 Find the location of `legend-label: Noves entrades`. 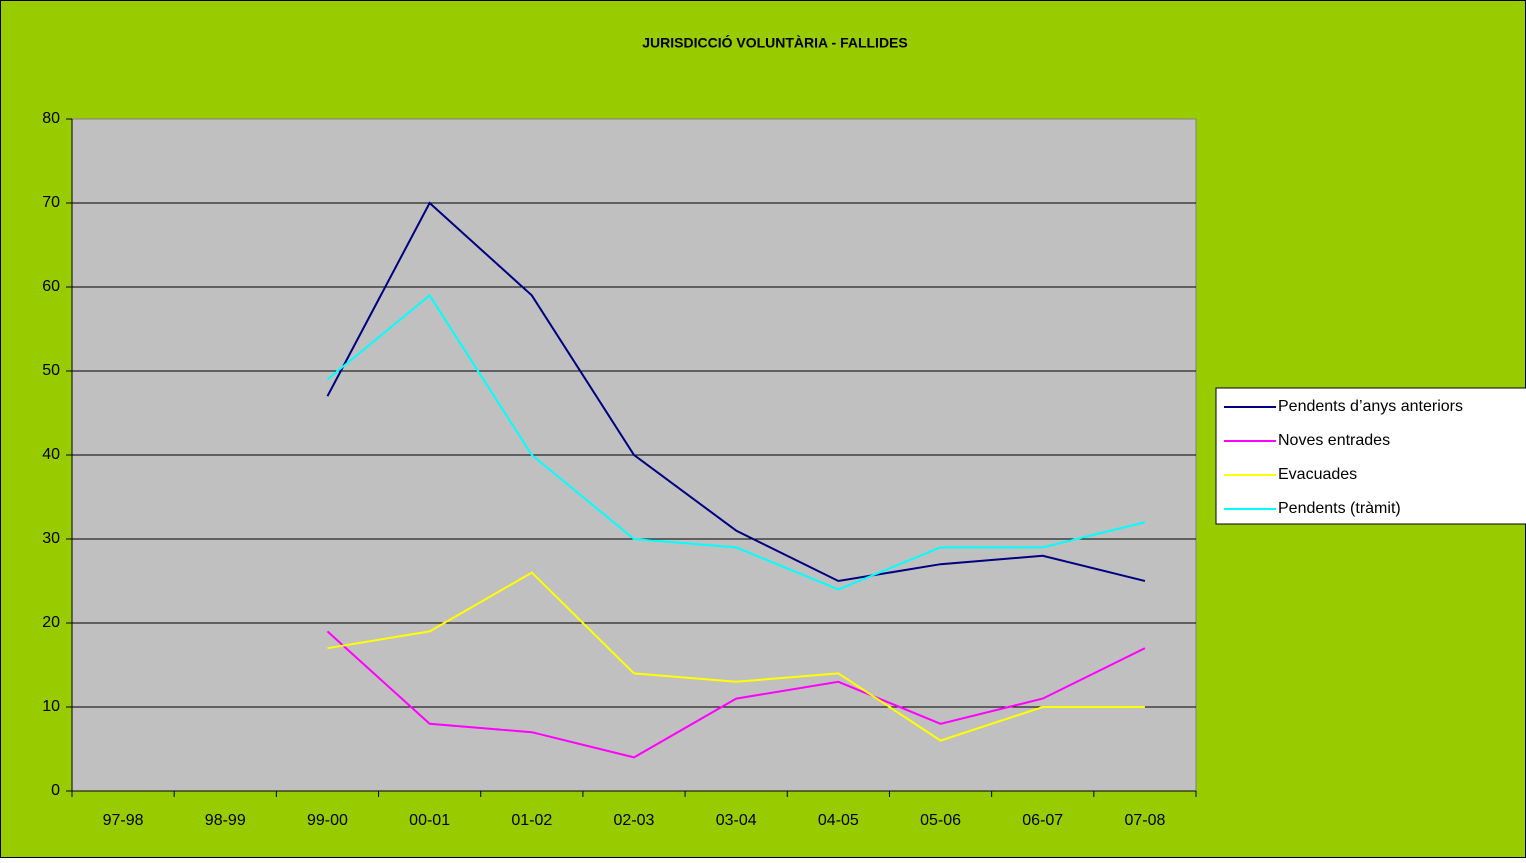

legend-label: Noves entrades is located at coordinates (1334, 440).